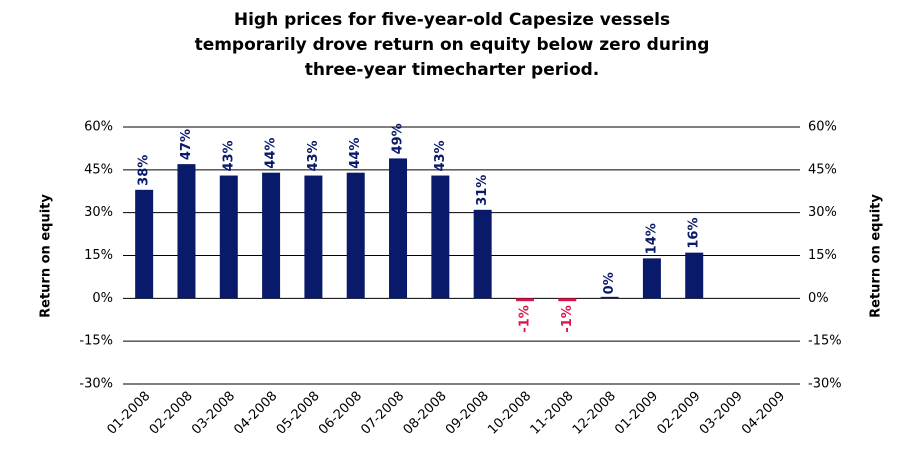  I want to click on x-tick-label: 02-2008, so click(171, 413).